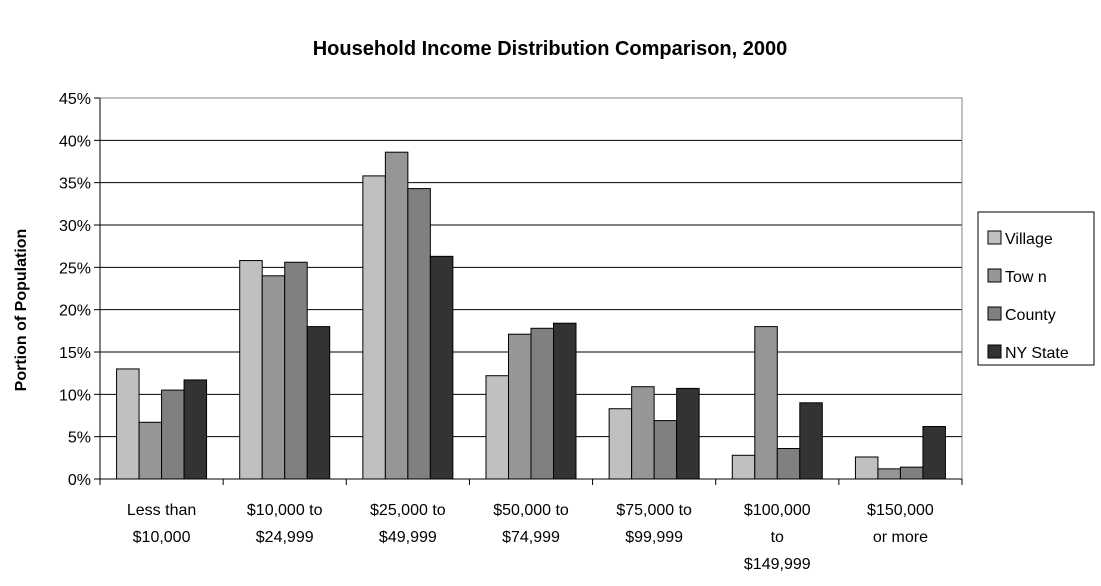  I want to click on y-tick-label: 10%, so click(75, 395).